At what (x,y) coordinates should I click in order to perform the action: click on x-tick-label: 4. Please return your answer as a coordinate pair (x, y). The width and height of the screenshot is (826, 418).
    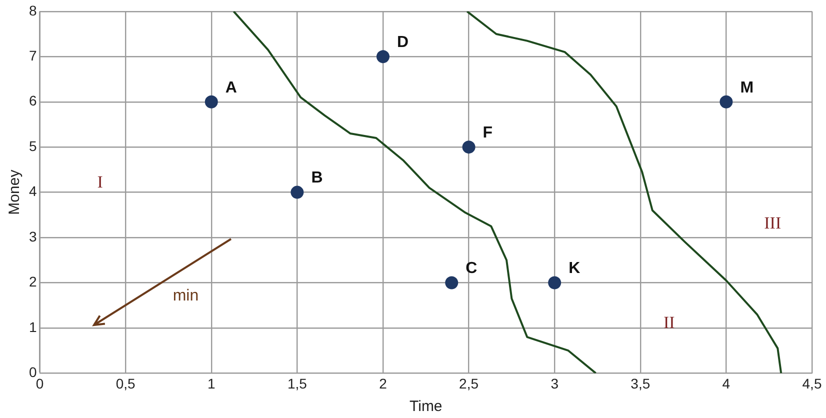
    Looking at the image, I should click on (726, 383).